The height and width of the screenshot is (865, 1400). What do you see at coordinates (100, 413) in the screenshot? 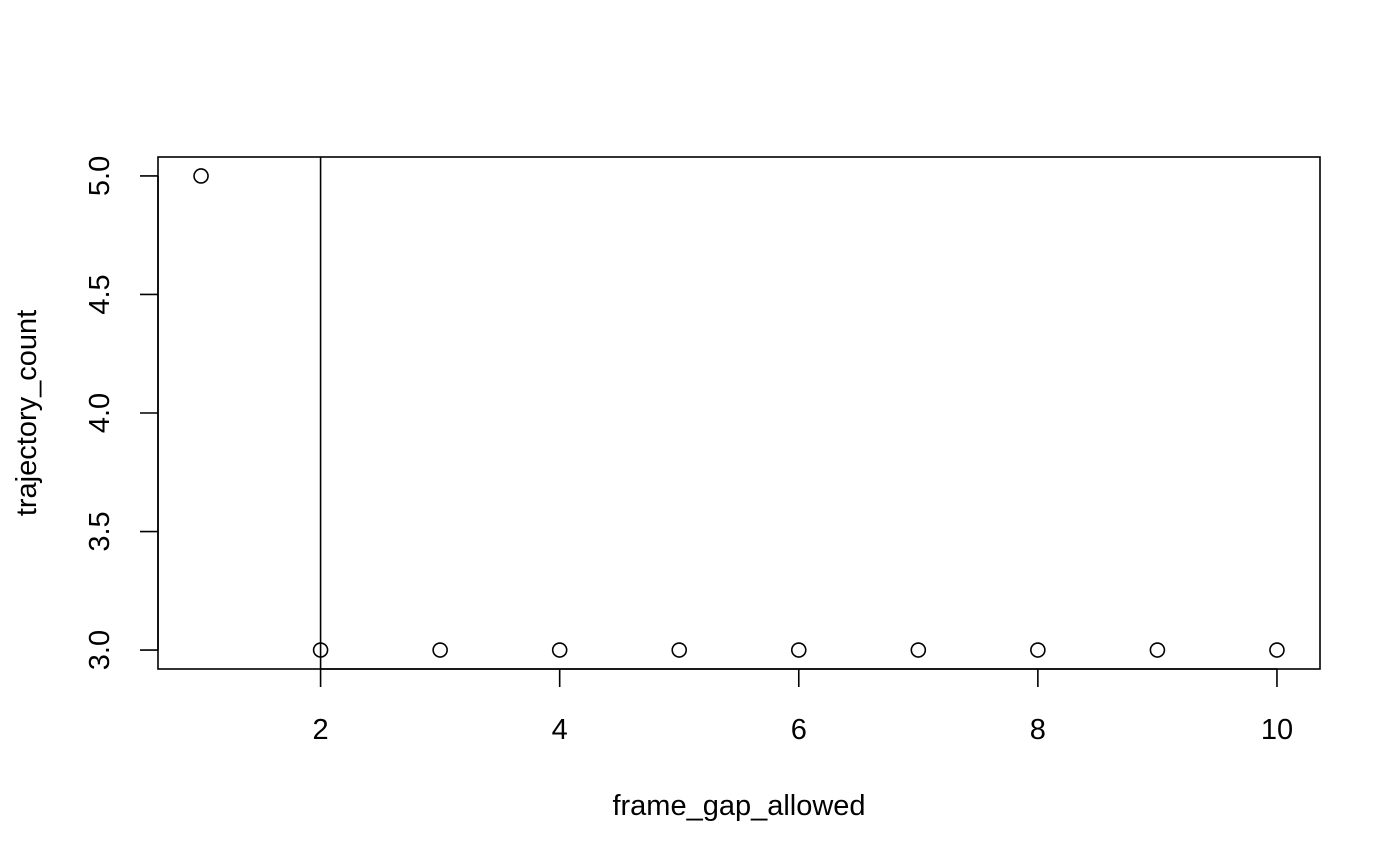
I see `y-tick-label: 4.0` at bounding box center [100, 413].